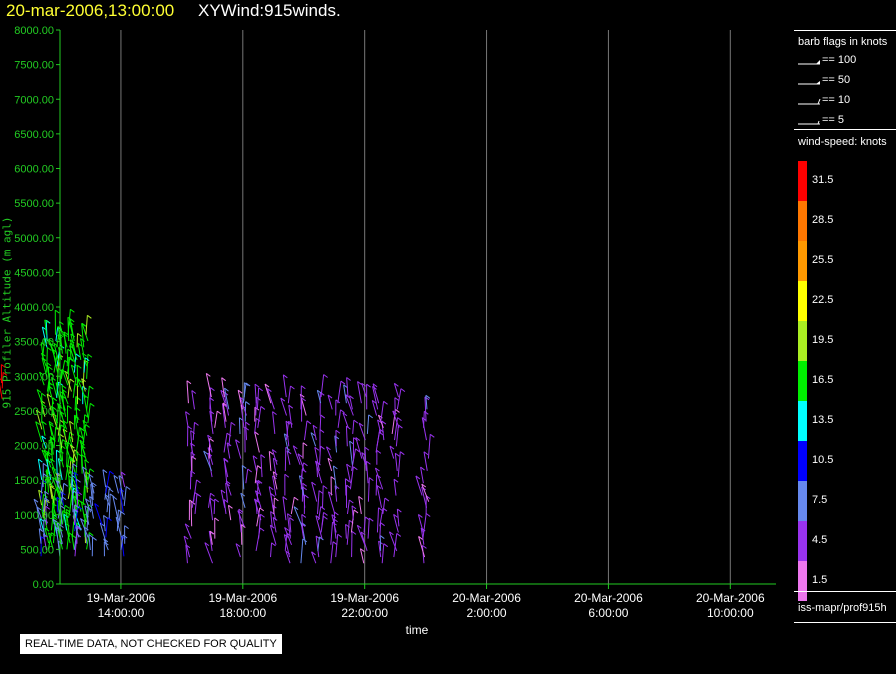 The width and height of the screenshot is (896, 674). Describe the element at coordinates (823, 220) in the screenshot. I see `speed-label: 28.5` at that location.